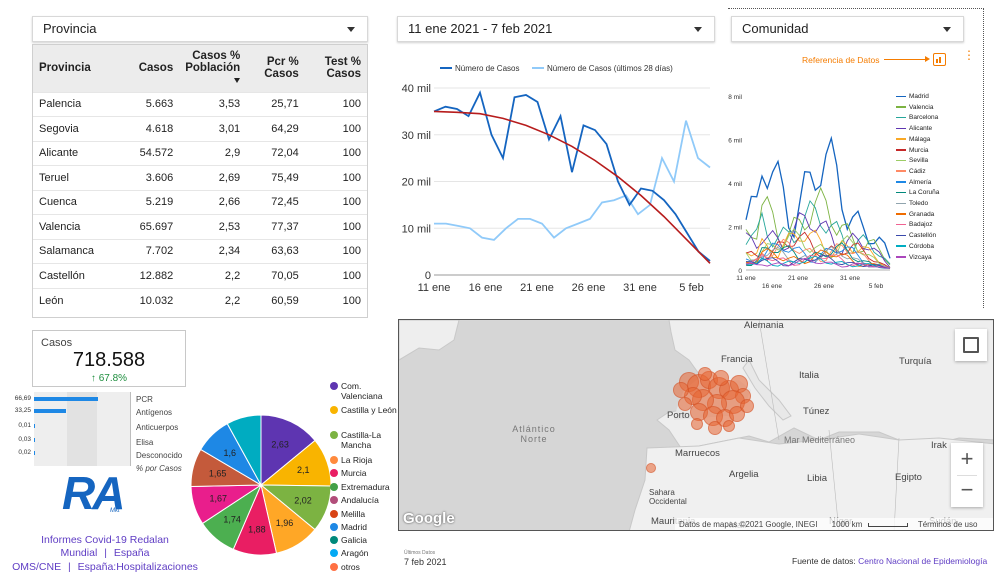  I want to click on x-tick-label: 5 feb, so click(691, 288).